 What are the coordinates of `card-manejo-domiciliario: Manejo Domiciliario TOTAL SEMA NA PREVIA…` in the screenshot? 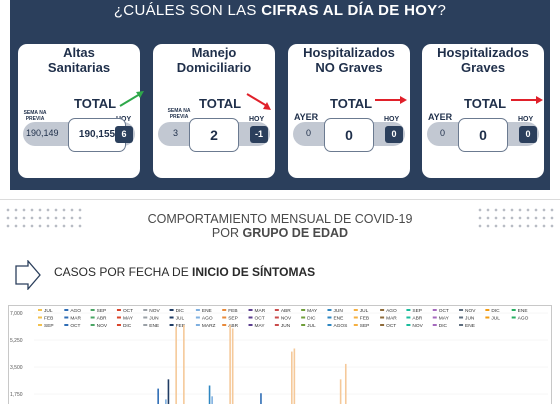 It's located at (214, 111).